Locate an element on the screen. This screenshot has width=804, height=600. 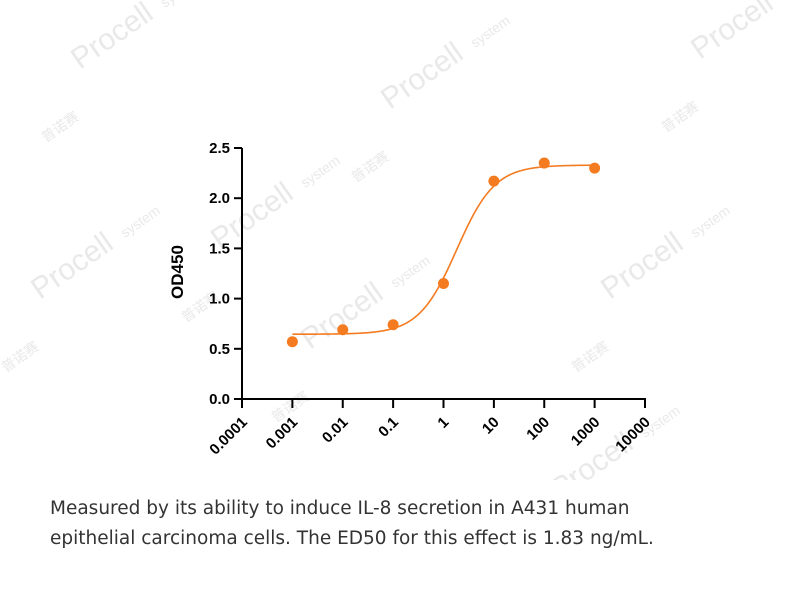
x-tick-label: 0.01 is located at coordinates (335, 430).